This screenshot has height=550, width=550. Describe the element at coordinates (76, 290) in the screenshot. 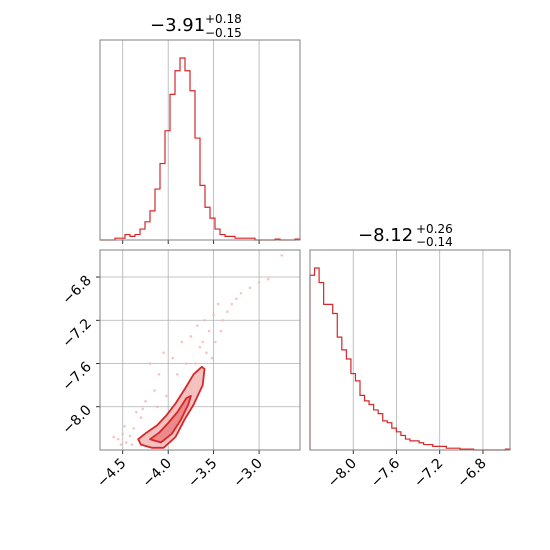

I see `scatter-ytick-label-3: −6.8` at that location.